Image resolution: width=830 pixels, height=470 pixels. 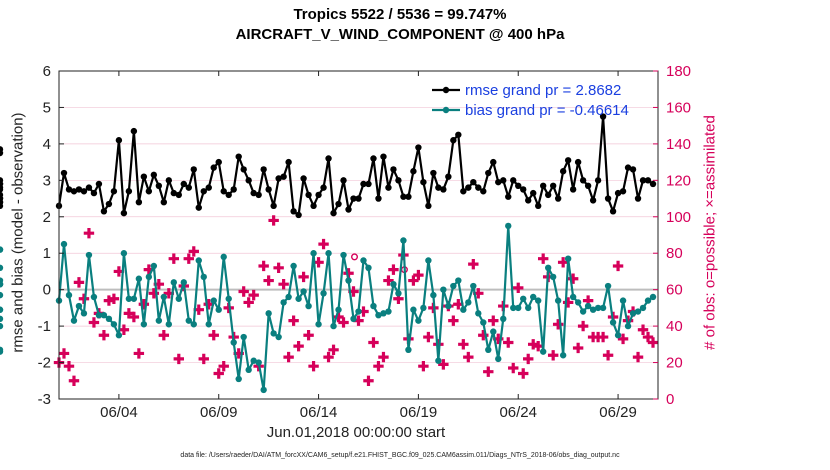 I want to click on x-tick-label: 06/09, so click(x=219, y=412).